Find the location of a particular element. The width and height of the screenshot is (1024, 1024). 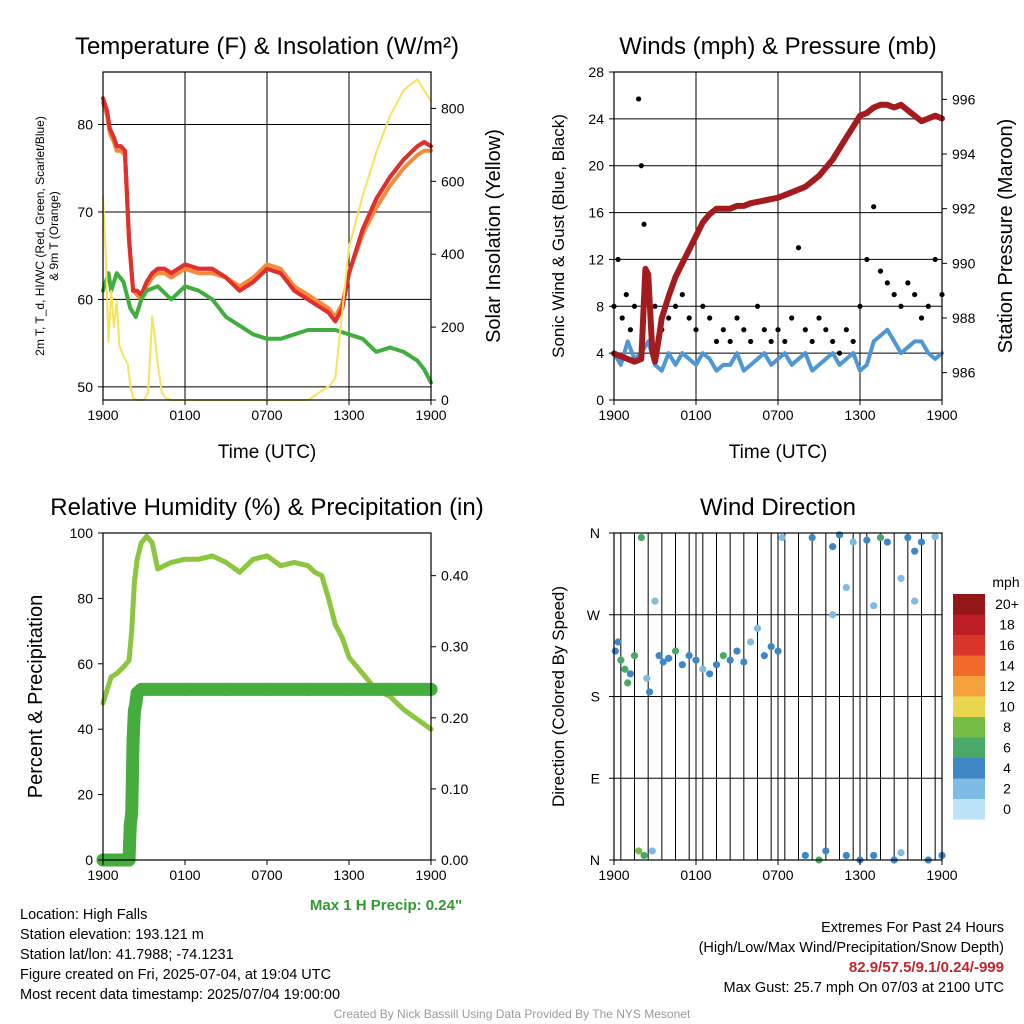

direction-points is located at coordinates (778, 697).